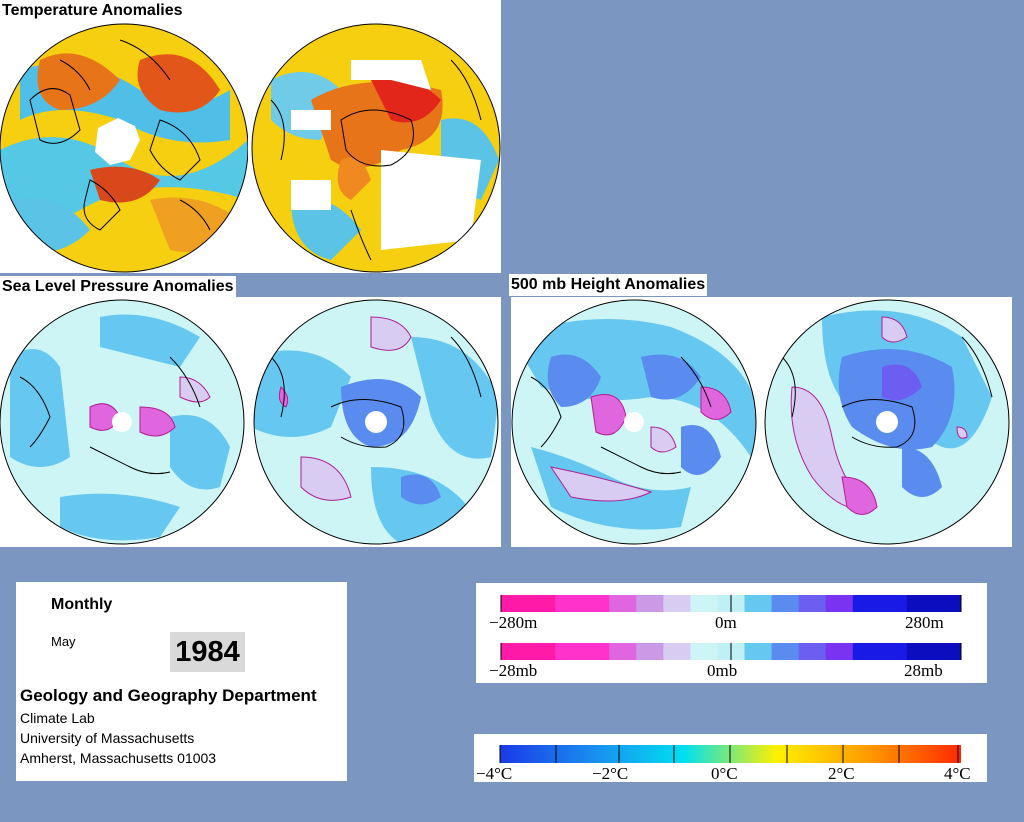 This screenshot has height=822, width=1024. I want to click on slp-title: Sea Level Pressure Anomalies, so click(118, 287).